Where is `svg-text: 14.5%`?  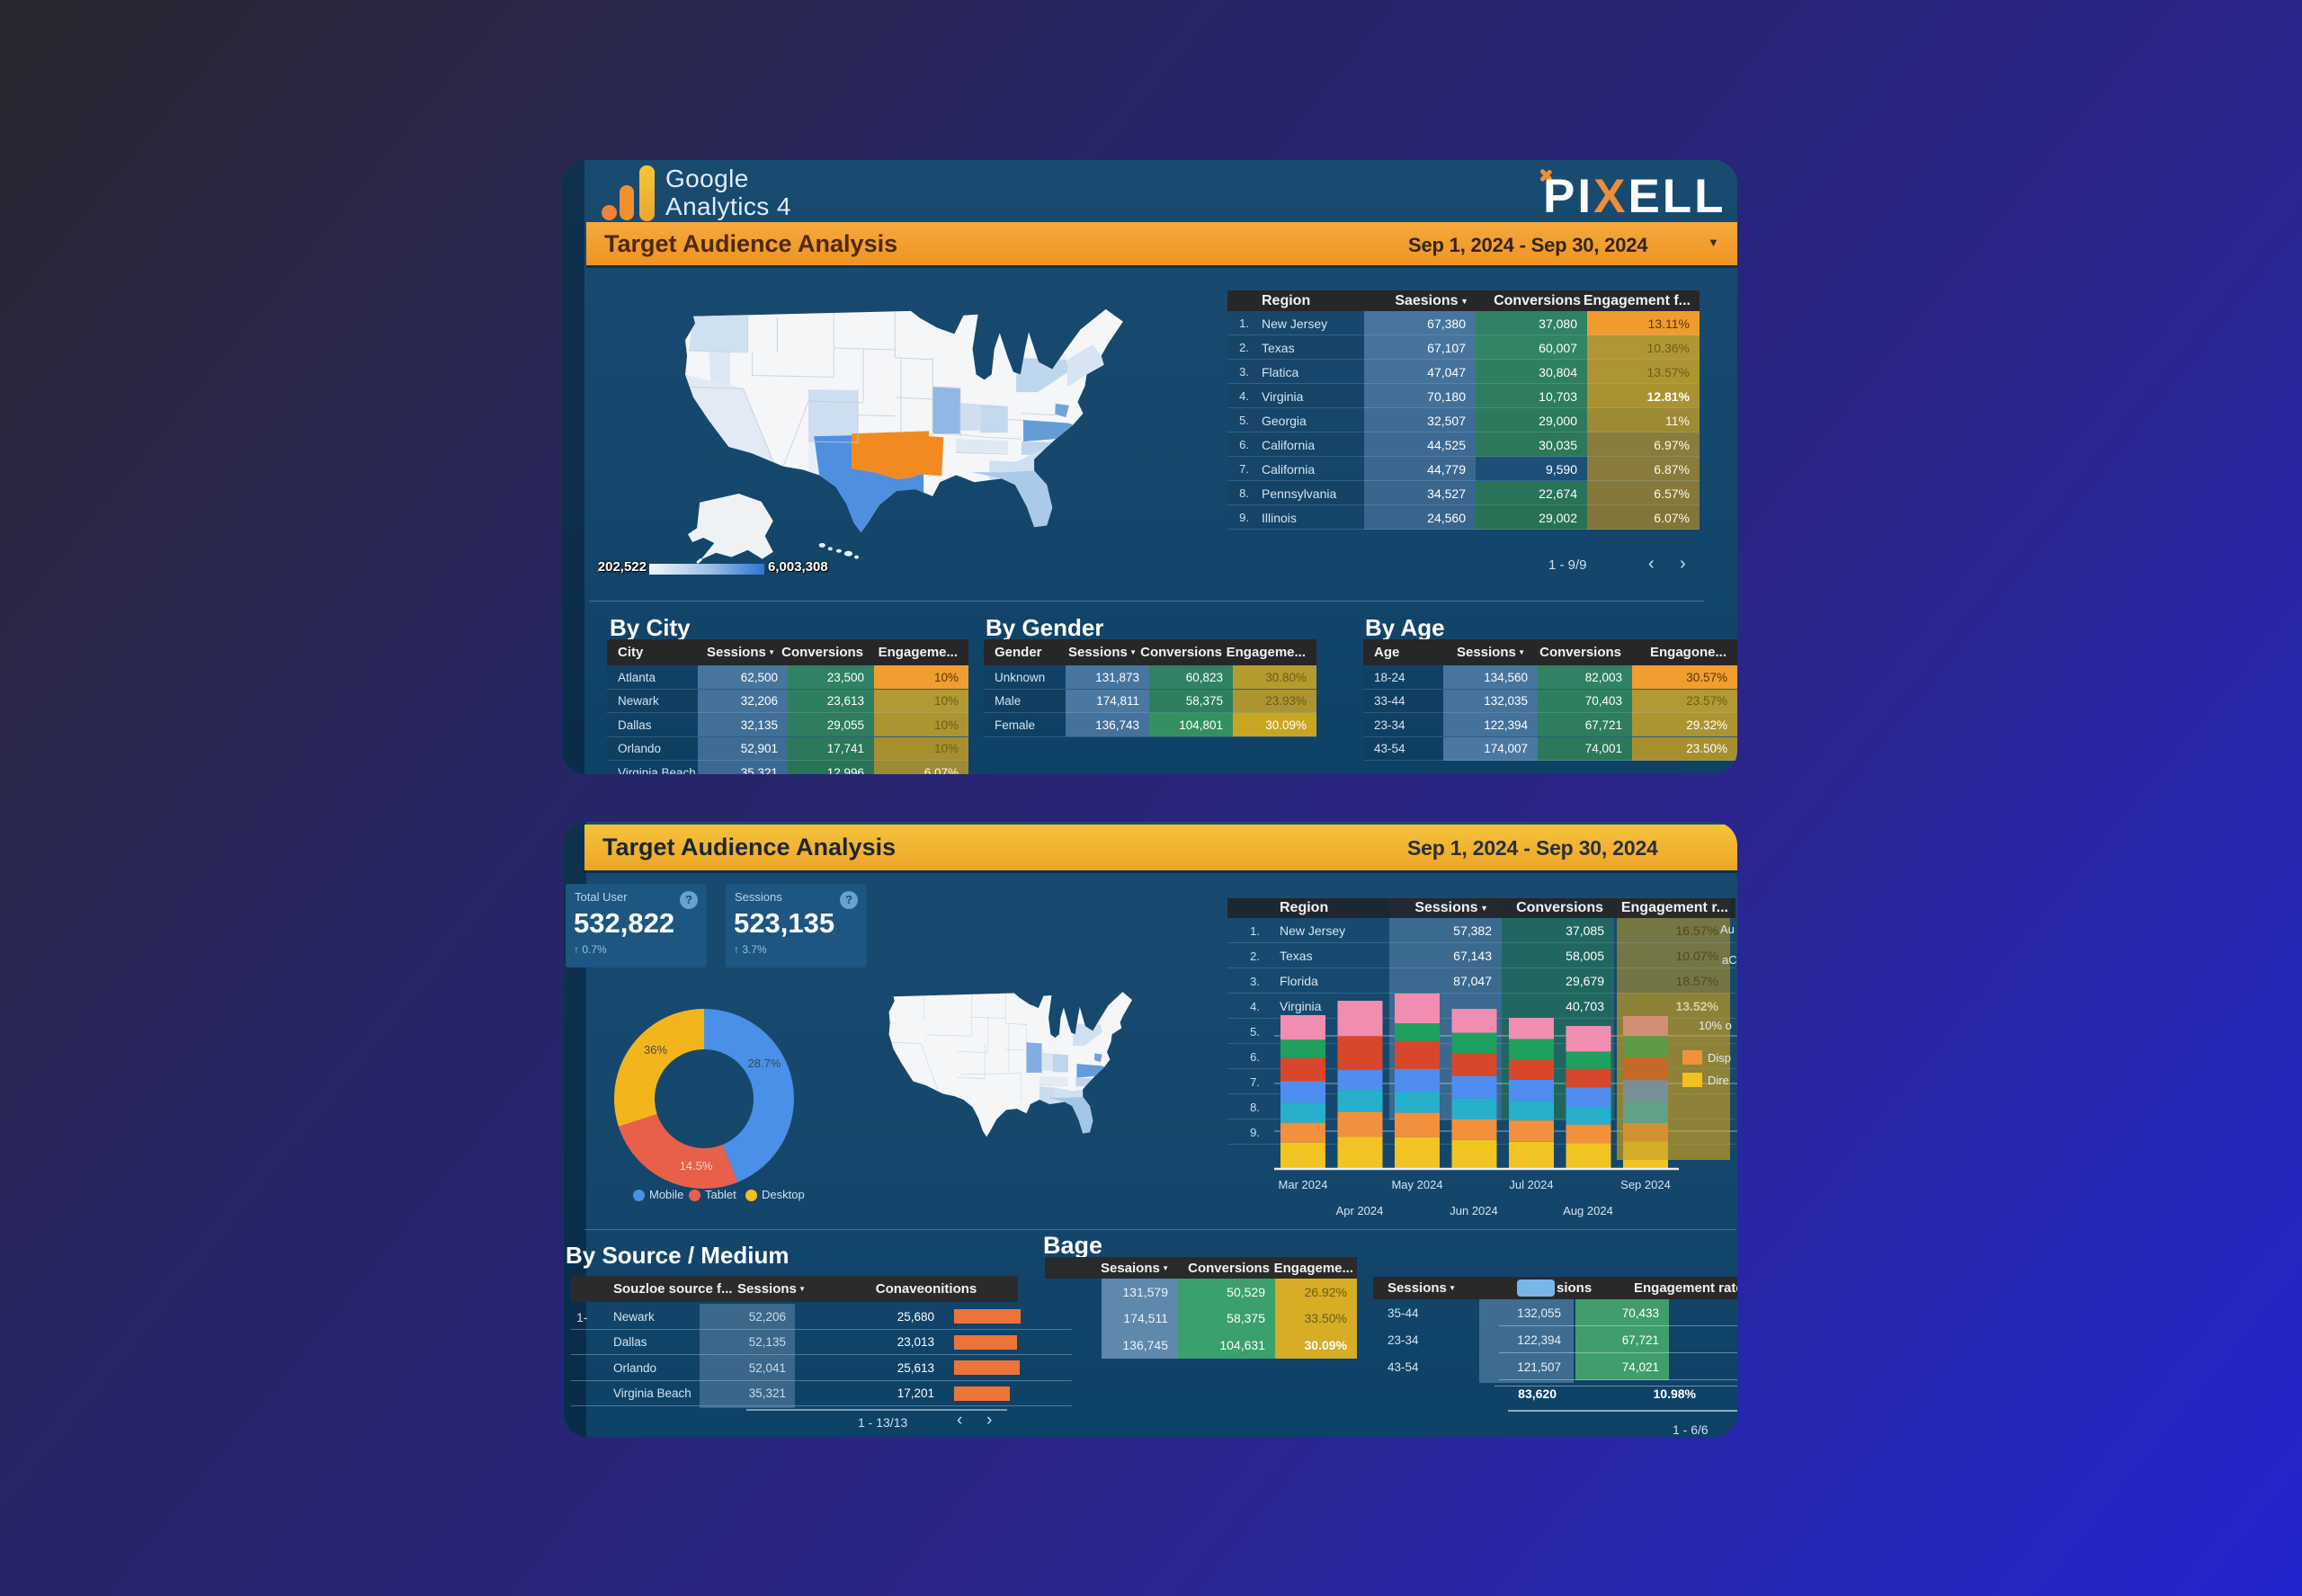
svg-text: 14.5% is located at coordinates (696, 1165).